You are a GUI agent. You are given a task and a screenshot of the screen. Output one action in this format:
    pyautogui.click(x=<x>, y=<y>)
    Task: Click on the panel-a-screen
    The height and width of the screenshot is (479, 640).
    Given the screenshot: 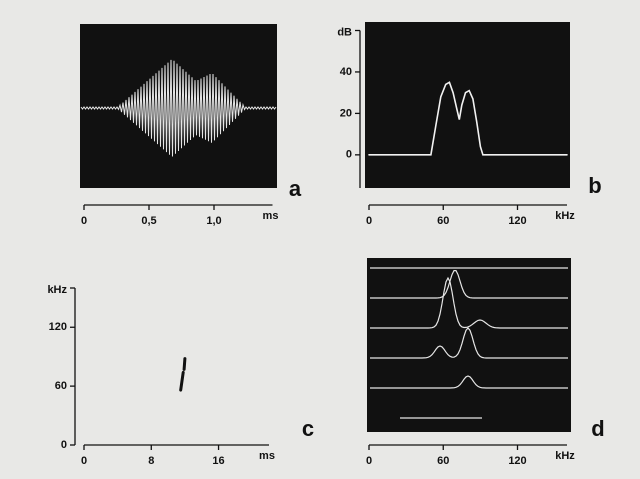 What is the action you would take?
    pyautogui.click(x=178, y=106)
    